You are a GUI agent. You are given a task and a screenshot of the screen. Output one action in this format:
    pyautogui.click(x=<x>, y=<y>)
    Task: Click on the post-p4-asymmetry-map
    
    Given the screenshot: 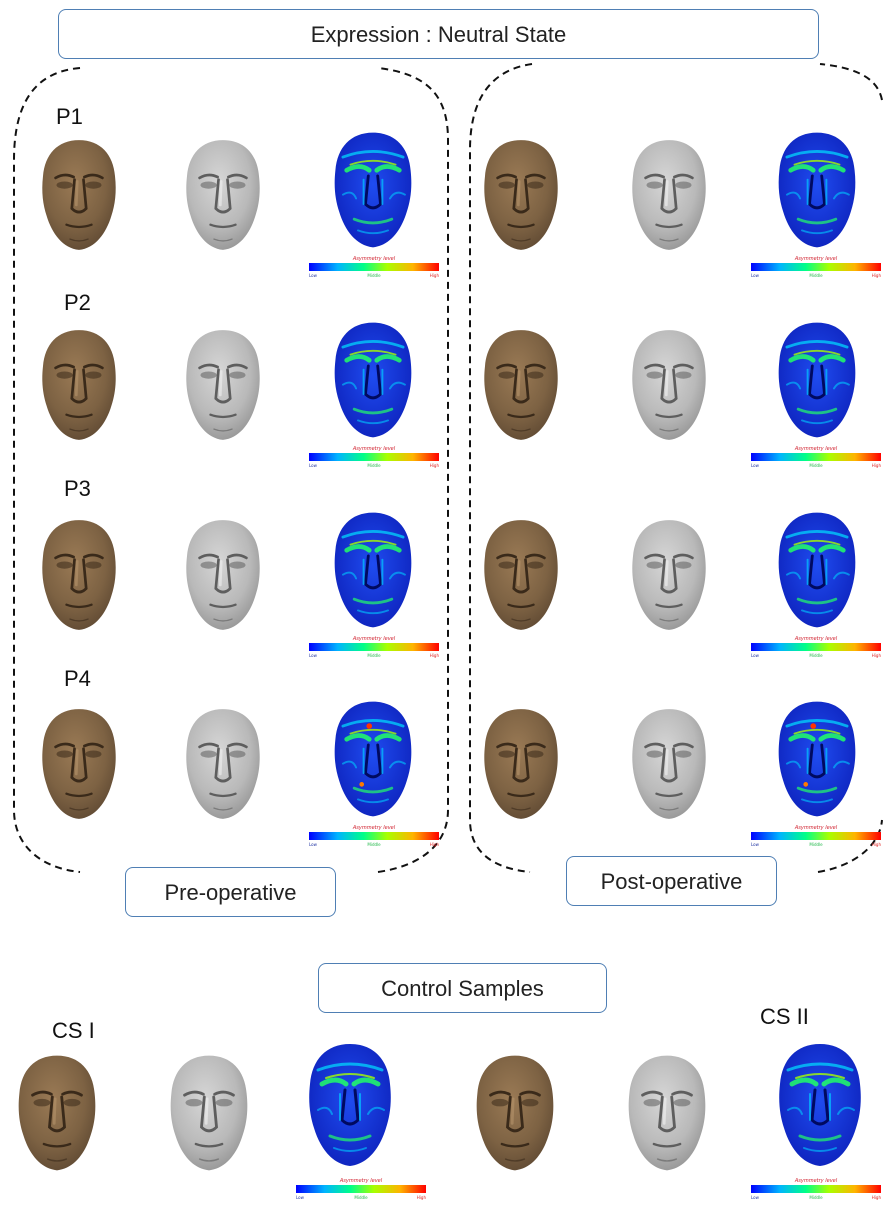 What is the action you would take?
    pyautogui.click(x=817, y=759)
    